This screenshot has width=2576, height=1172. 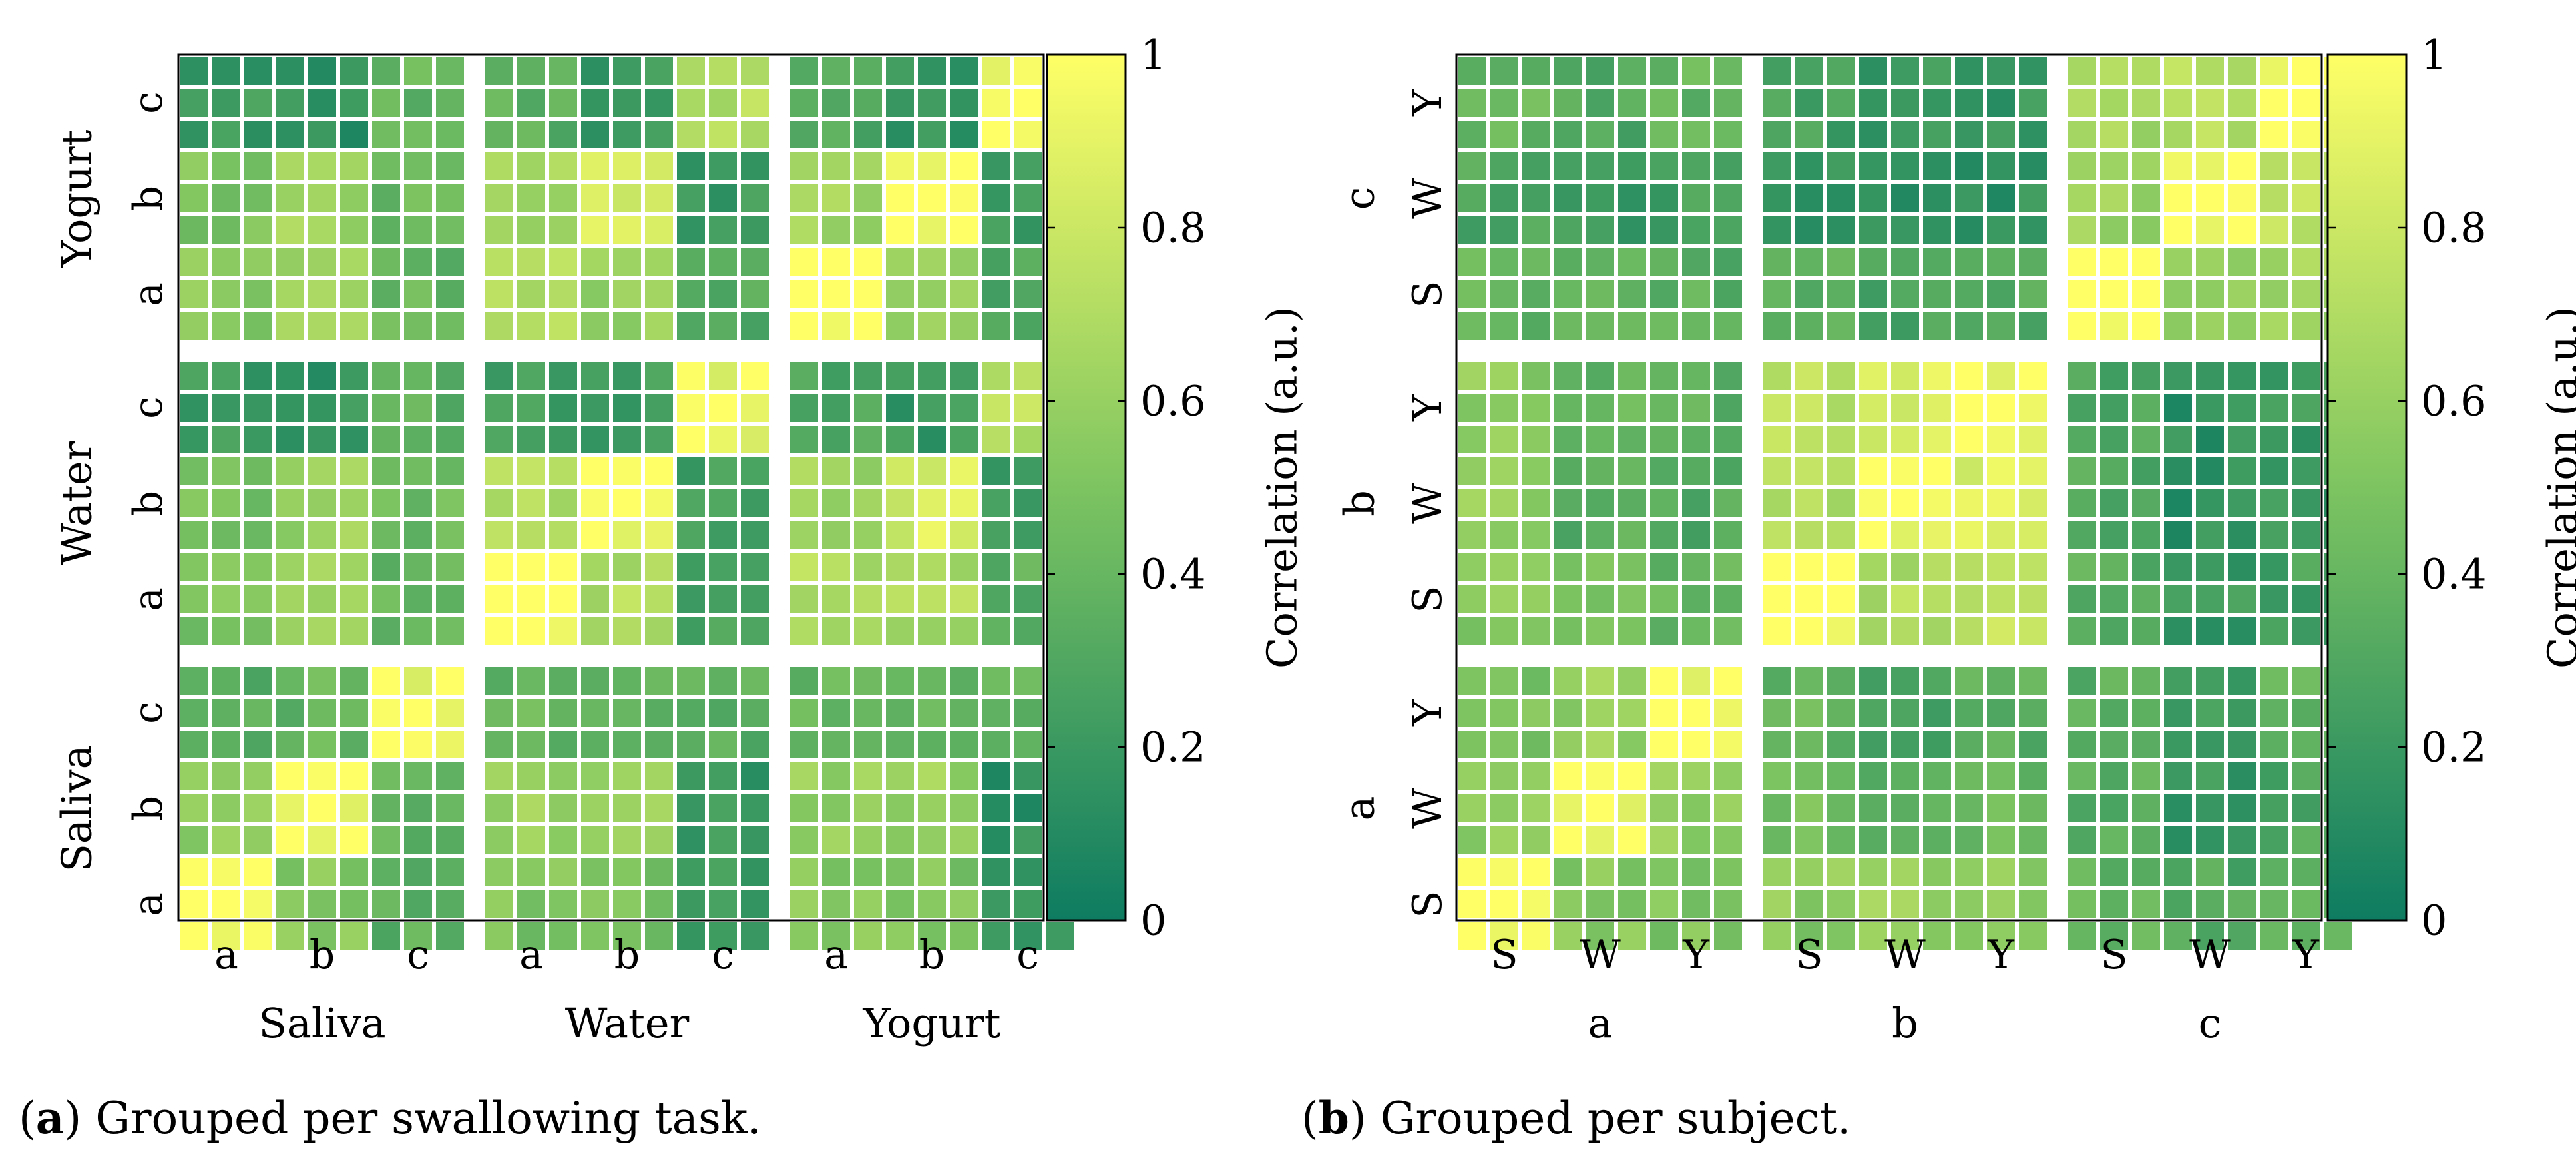 I want to click on y-group-label: Saliva, so click(x=77, y=808).